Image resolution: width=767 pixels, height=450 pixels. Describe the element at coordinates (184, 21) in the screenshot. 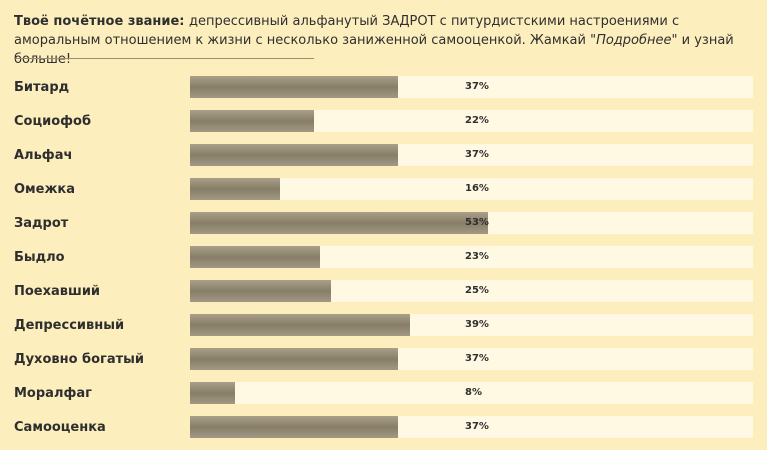

I see `title-colon: :` at that location.